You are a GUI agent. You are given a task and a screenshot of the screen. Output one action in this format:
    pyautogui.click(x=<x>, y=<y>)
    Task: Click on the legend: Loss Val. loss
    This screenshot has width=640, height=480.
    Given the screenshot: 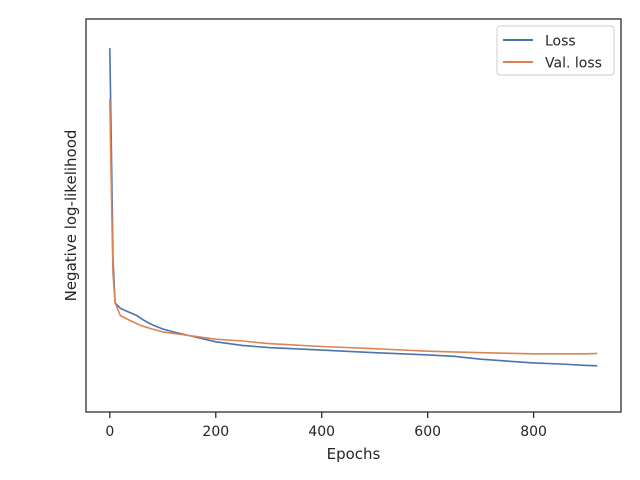 What is the action you would take?
    pyautogui.click(x=555, y=50)
    